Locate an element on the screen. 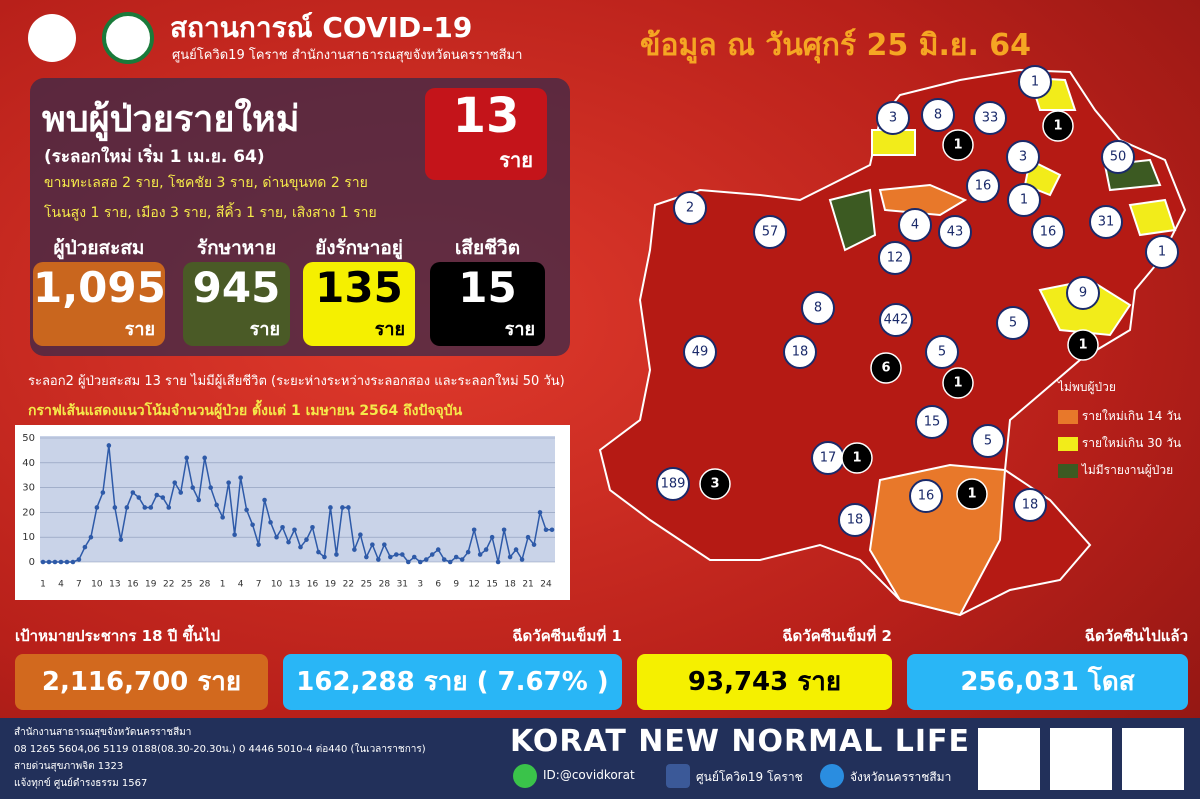 This screenshot has width=1200, height=799. x-tick-label: 18 is located at coordinates (510, 585).